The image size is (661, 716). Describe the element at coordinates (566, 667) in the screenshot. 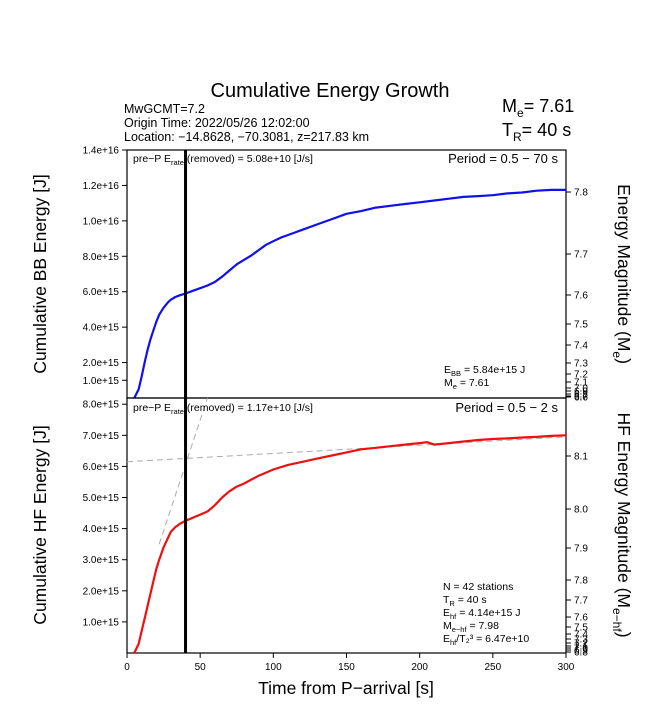

I see `x-tick-label: 300` at that location.